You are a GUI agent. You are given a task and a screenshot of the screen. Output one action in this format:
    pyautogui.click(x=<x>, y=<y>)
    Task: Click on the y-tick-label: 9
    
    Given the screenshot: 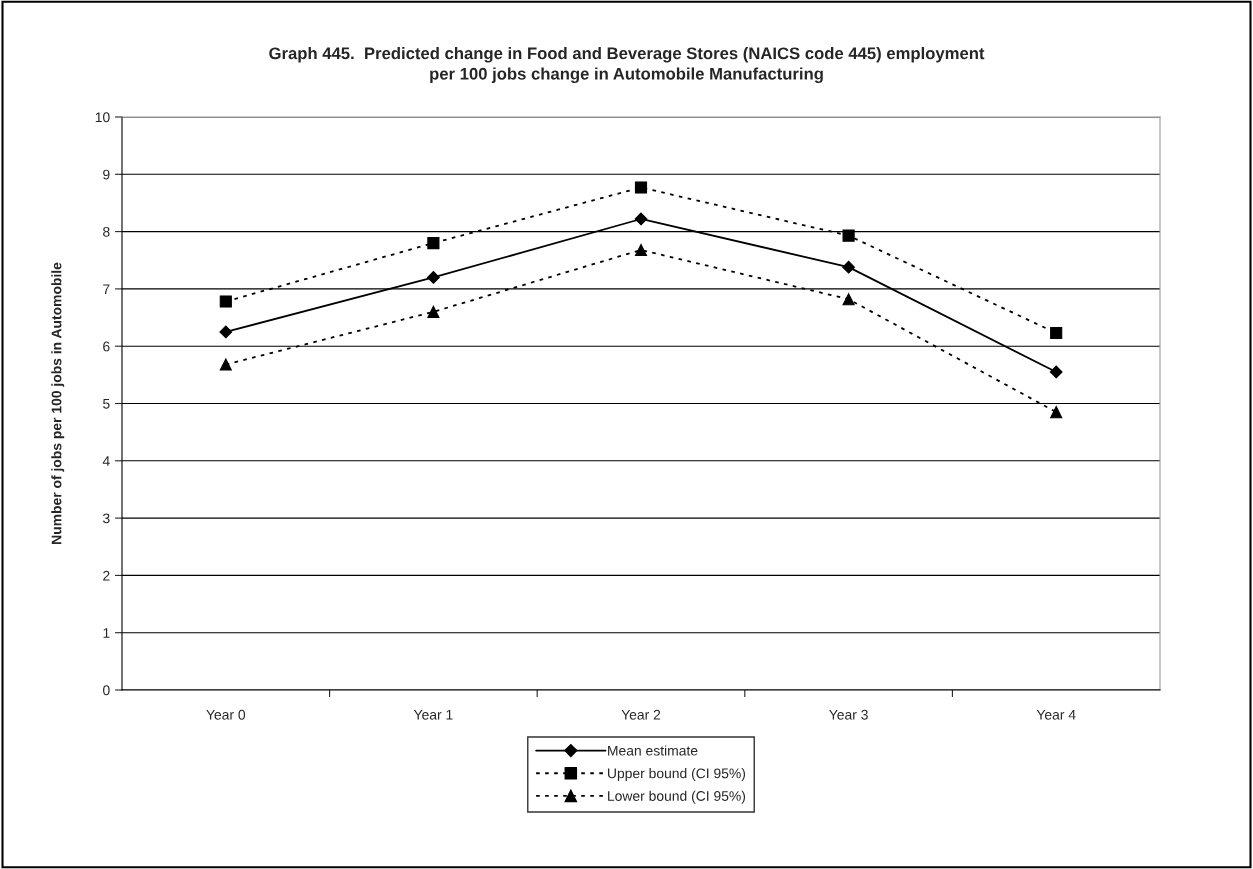 What is the action you would take?
    pyautogui.click(x=106, y=174)
    